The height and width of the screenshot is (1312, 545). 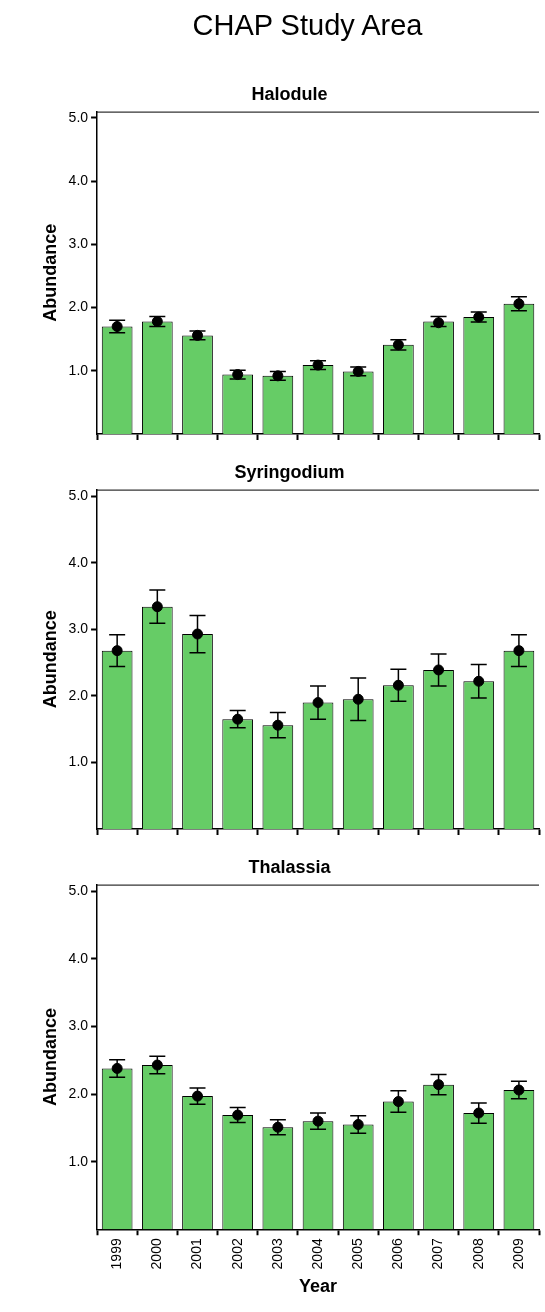 What do you see at coordinates (517, 1254) in the screenshot?
I see `x-tick-label: 2009` at bounding box center [517, 1254].